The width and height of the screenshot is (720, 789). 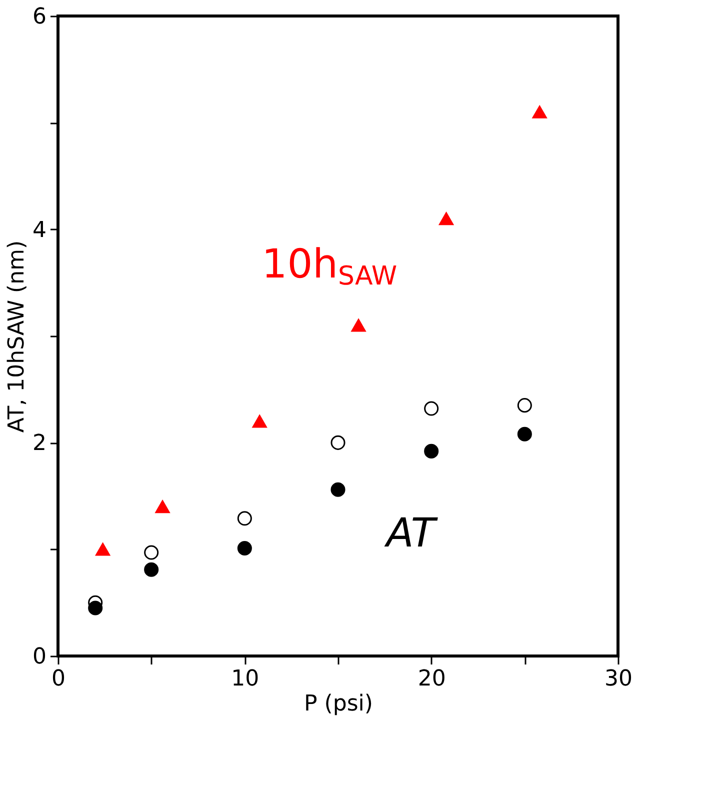 What do you see at coordinates (59, 679) in the screenshot?
I see `x-tick-label: 0` at bounding box center [59, 679].